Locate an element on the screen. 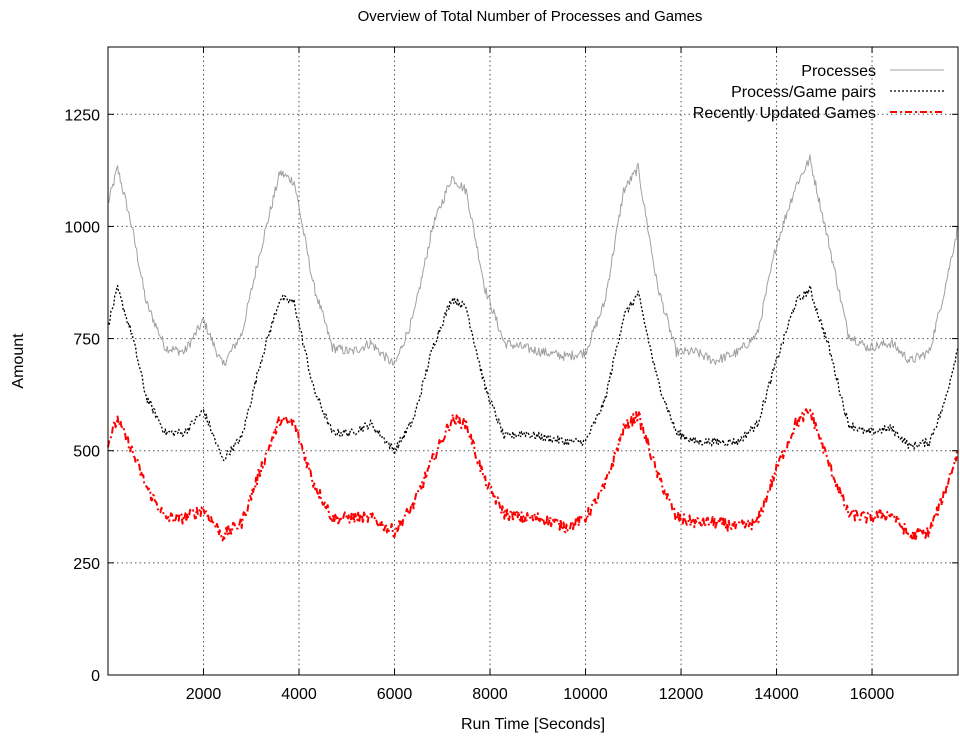 This screenshot has width=960, height=740. x-tick-label: 10000 is located at coordinates (585, 694).